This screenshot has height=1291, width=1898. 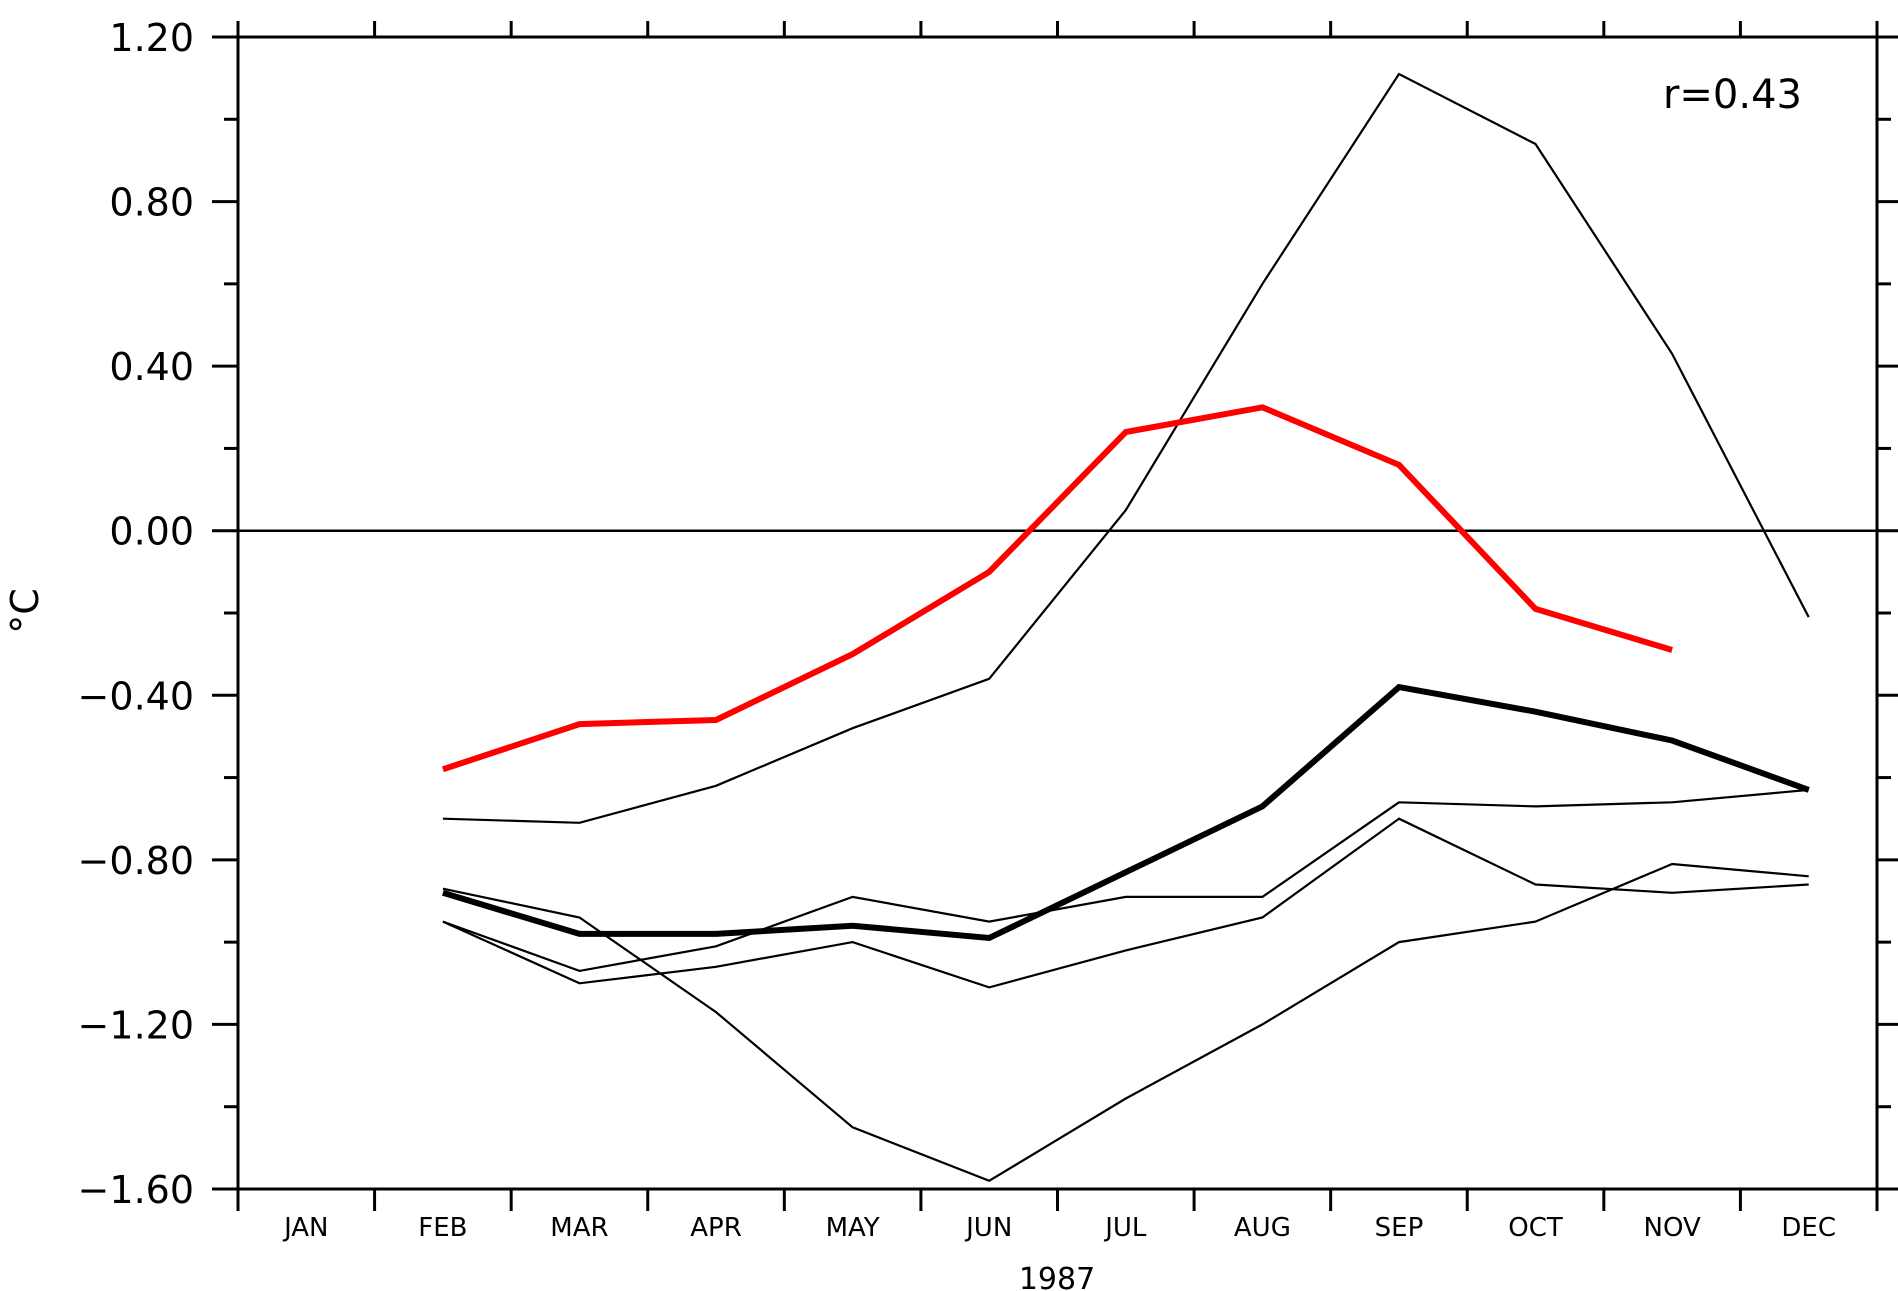 I want to click on x-tick-label: JAN, so click(x=305, y=1228).